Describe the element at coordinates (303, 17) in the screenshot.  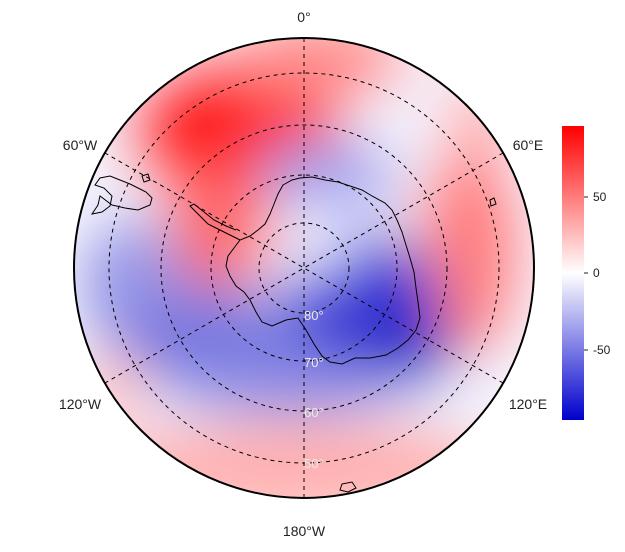
I see `longitude-label-0: 0°` at that location.